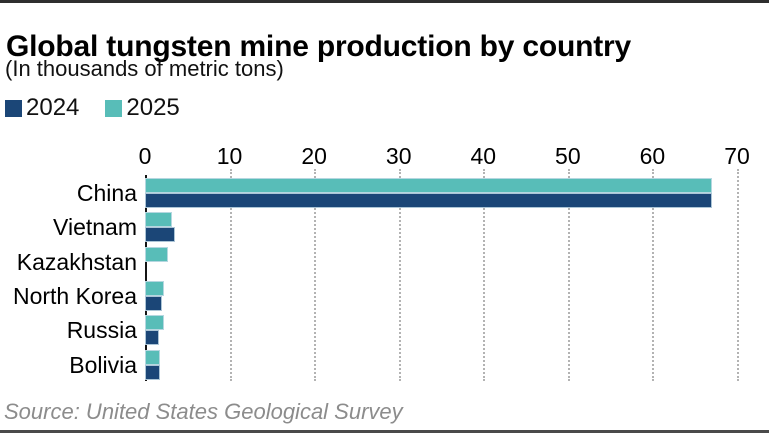 The width and height of the screenshot is (769, 434). I want to click on category-label: Kazakhstan, so click(76, 261).